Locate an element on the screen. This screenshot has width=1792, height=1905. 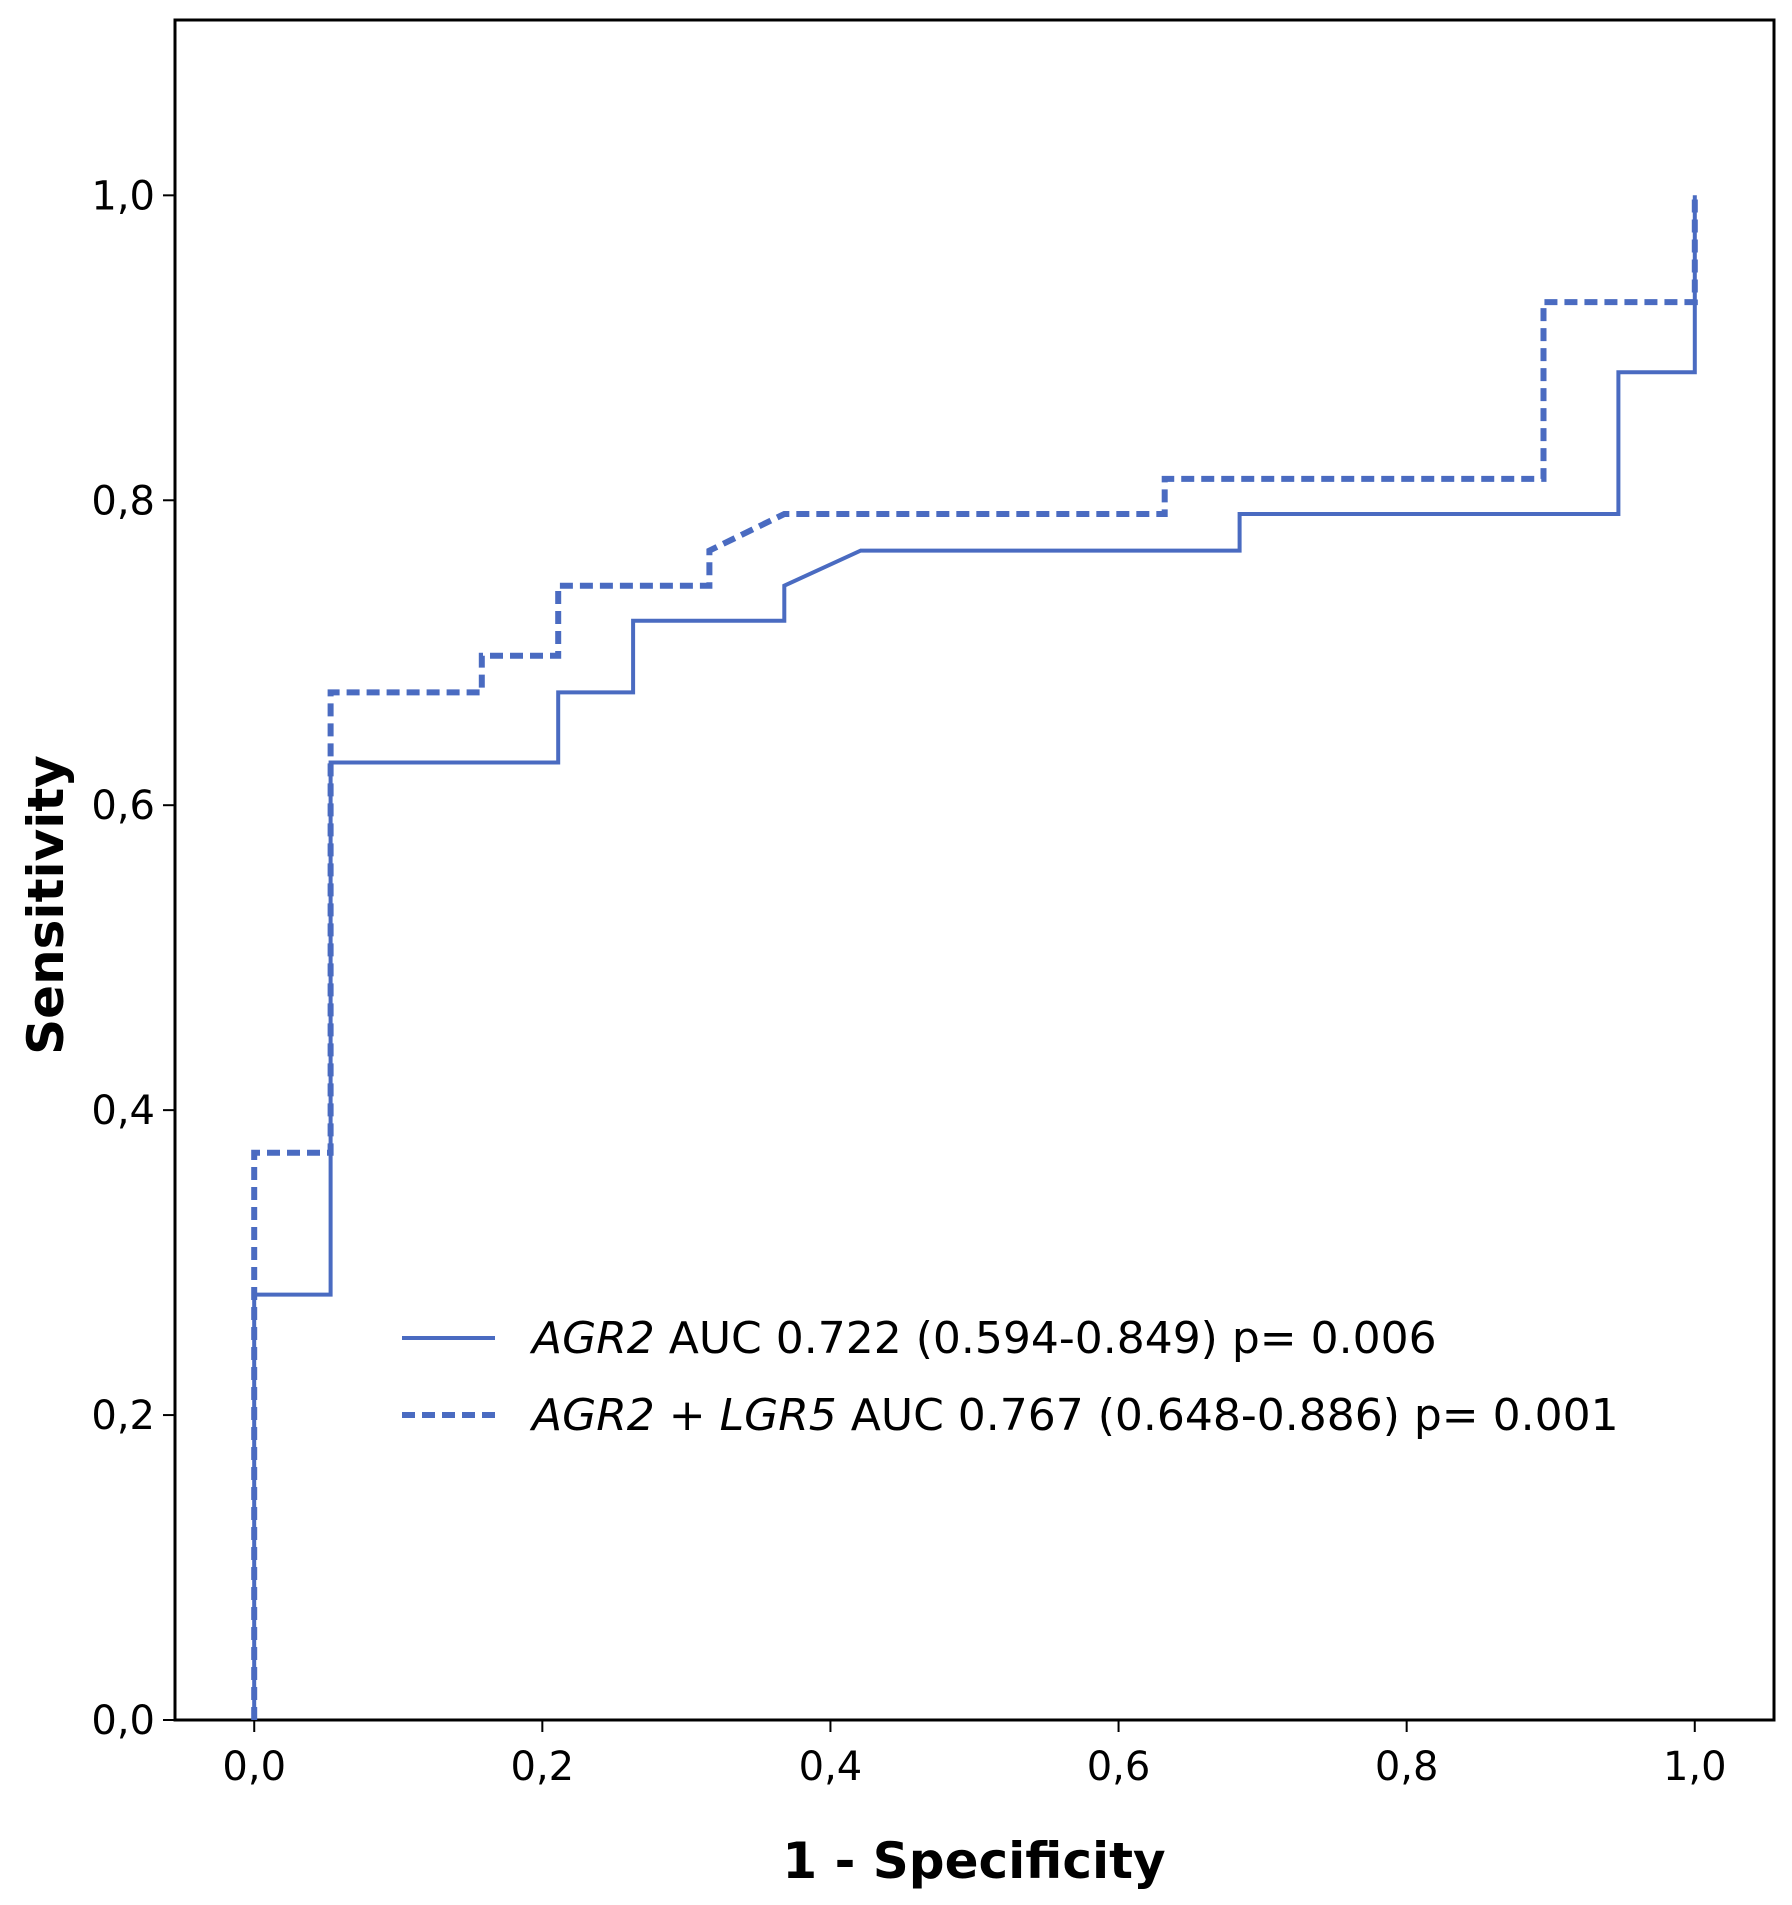
x-axis-title: 1 - Specificity is located at coordinates (973, 1861).